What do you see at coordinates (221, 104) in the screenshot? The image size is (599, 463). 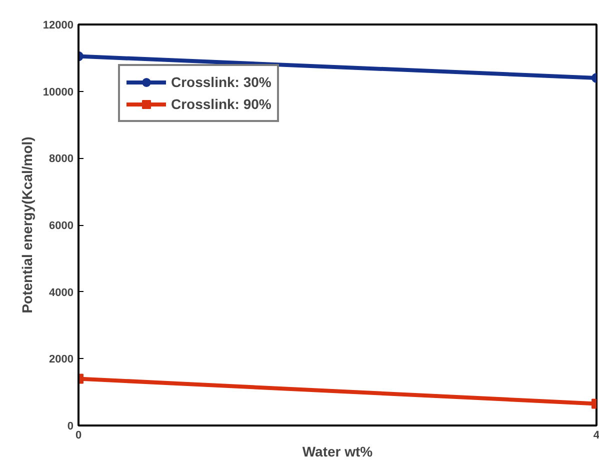 I see `legend-label: Crosslink: 90%` at bounding box center [221, 104].